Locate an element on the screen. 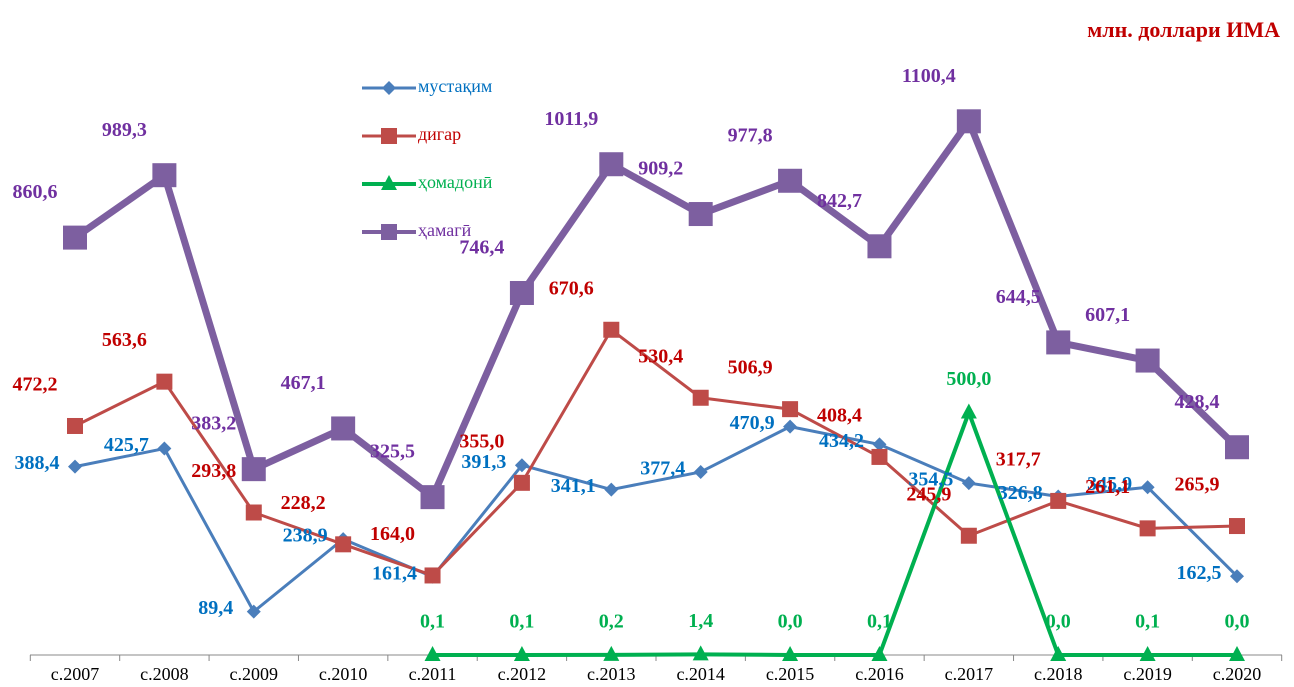  data-label: 842,7 is located at coordinates (839, 201).